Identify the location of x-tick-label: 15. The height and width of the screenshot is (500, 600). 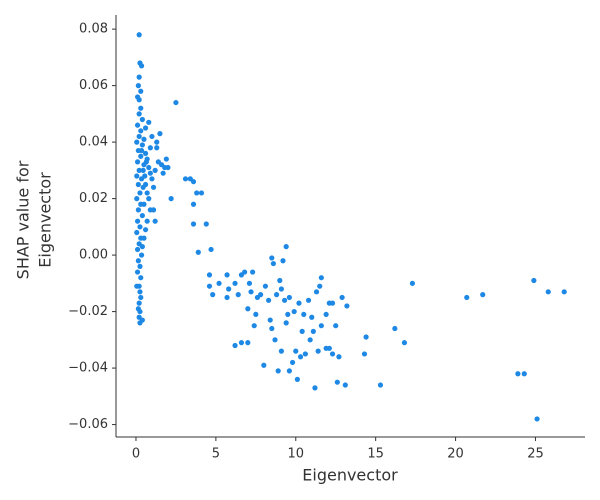
(375, 454).